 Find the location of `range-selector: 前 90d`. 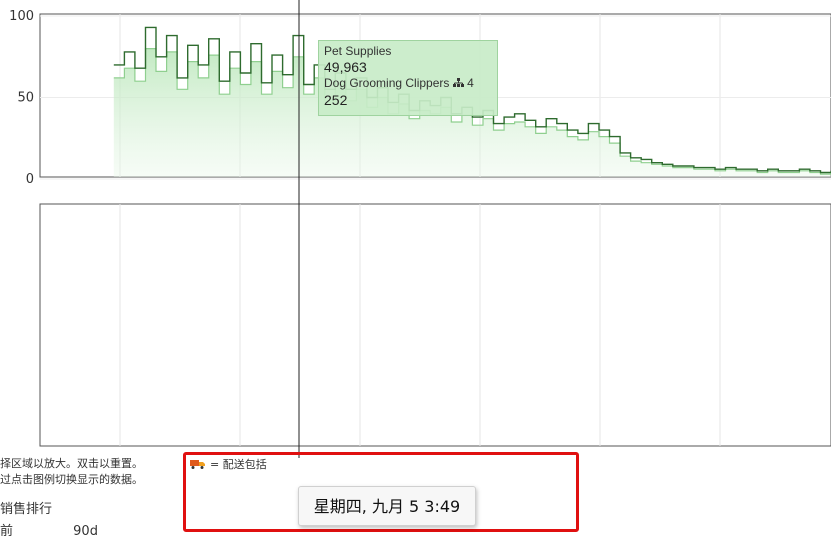

range-selector: 前 90d is located at coordinates (49, 529).